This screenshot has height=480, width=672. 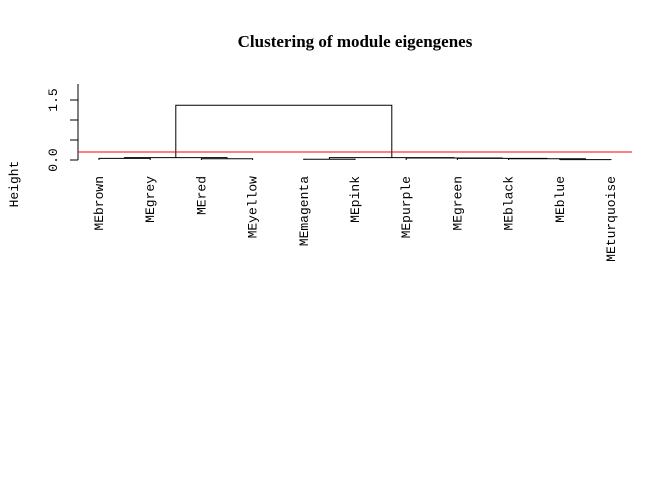 I want to click on dendrogram-tree, so click(x=355, y=132).